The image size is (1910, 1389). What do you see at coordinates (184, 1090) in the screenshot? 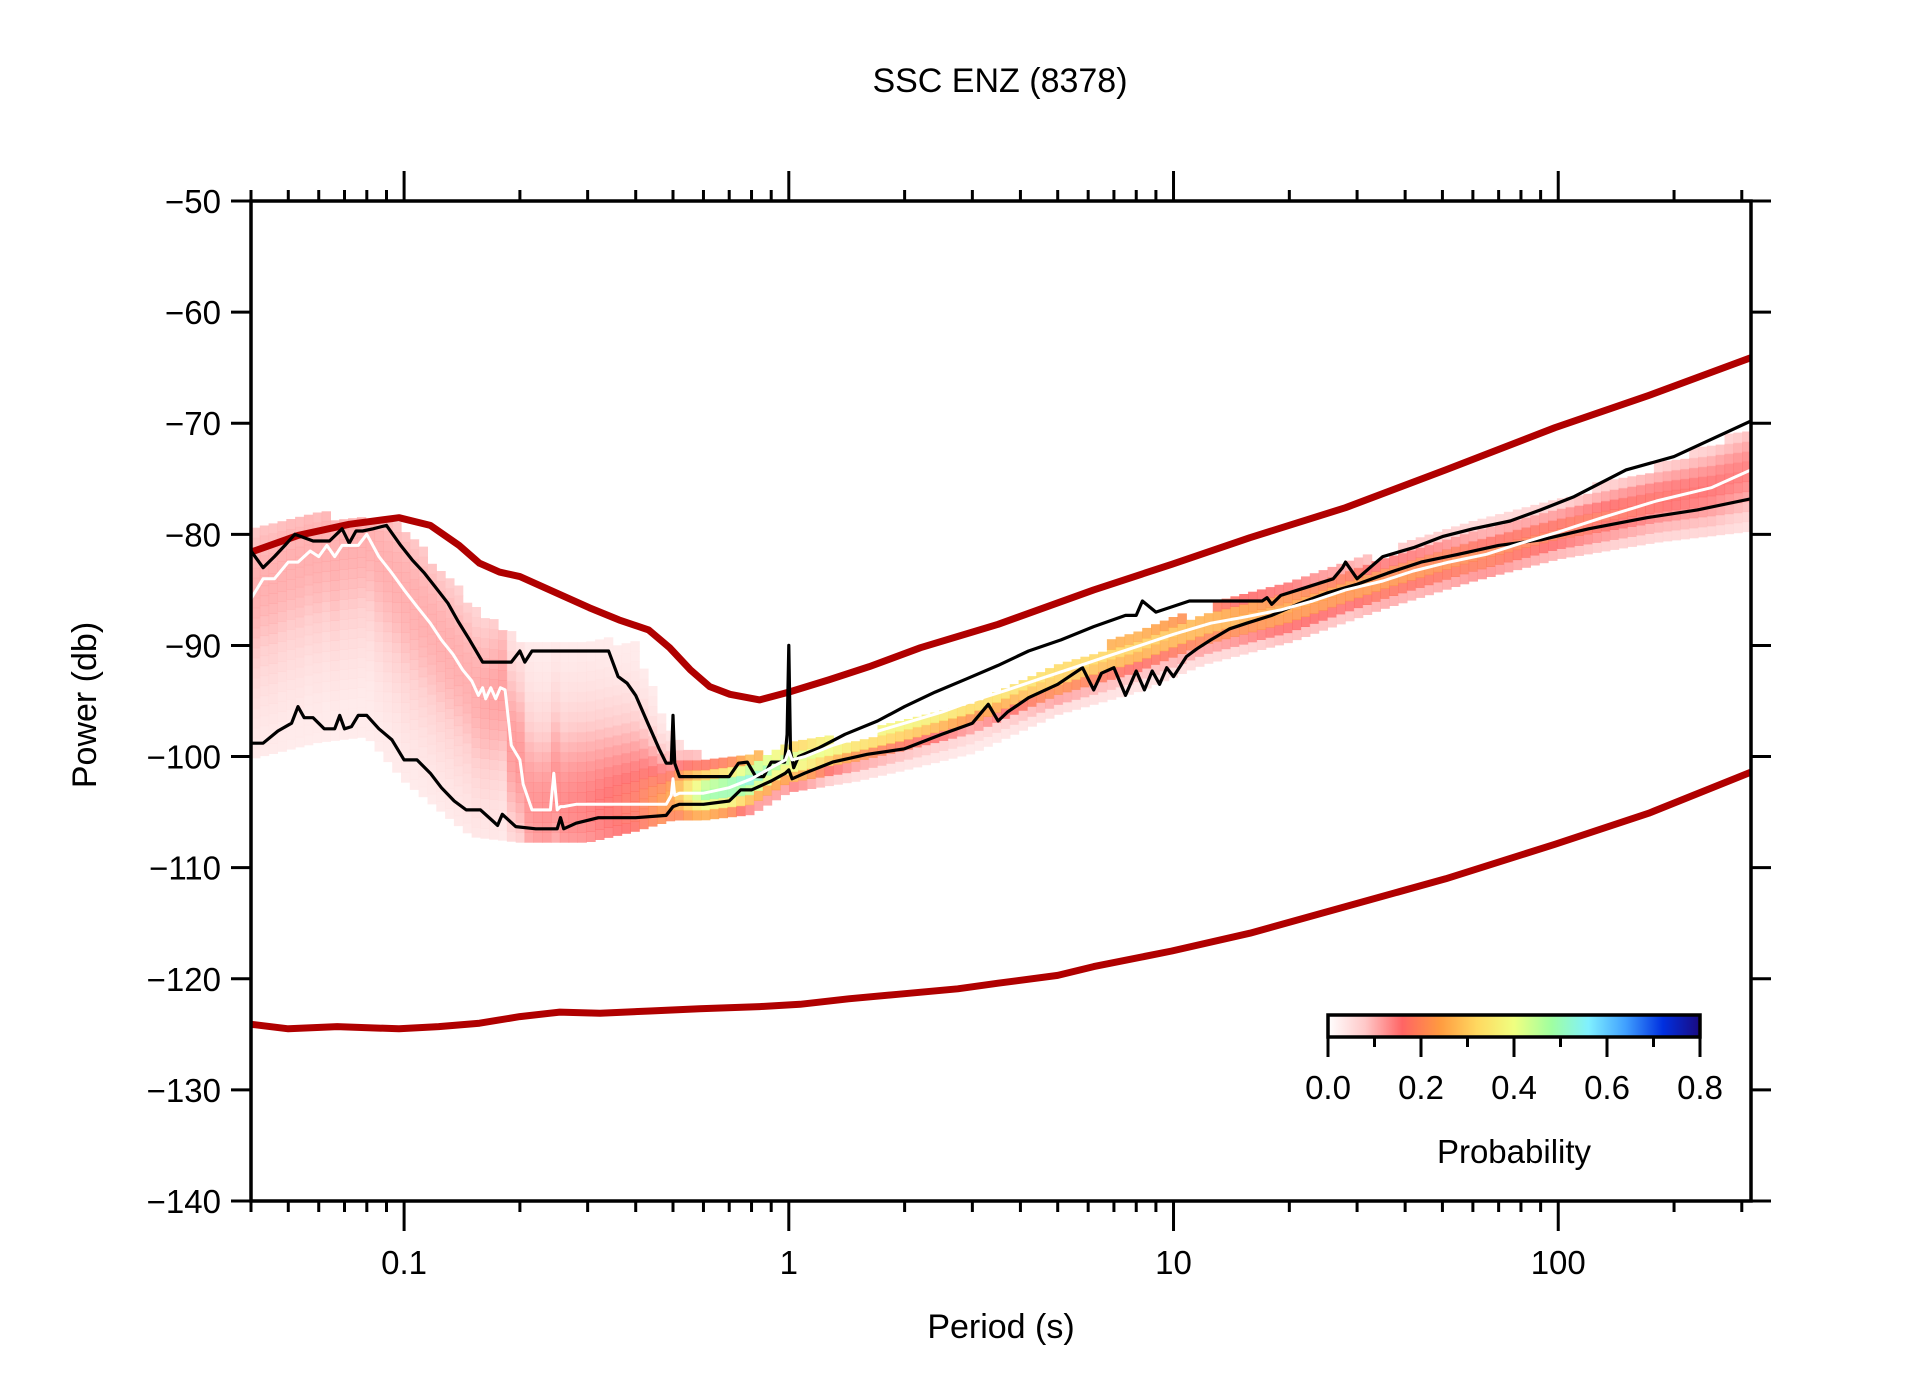
I see `y-tick-label: −130` at bounding box center [184, 1090].